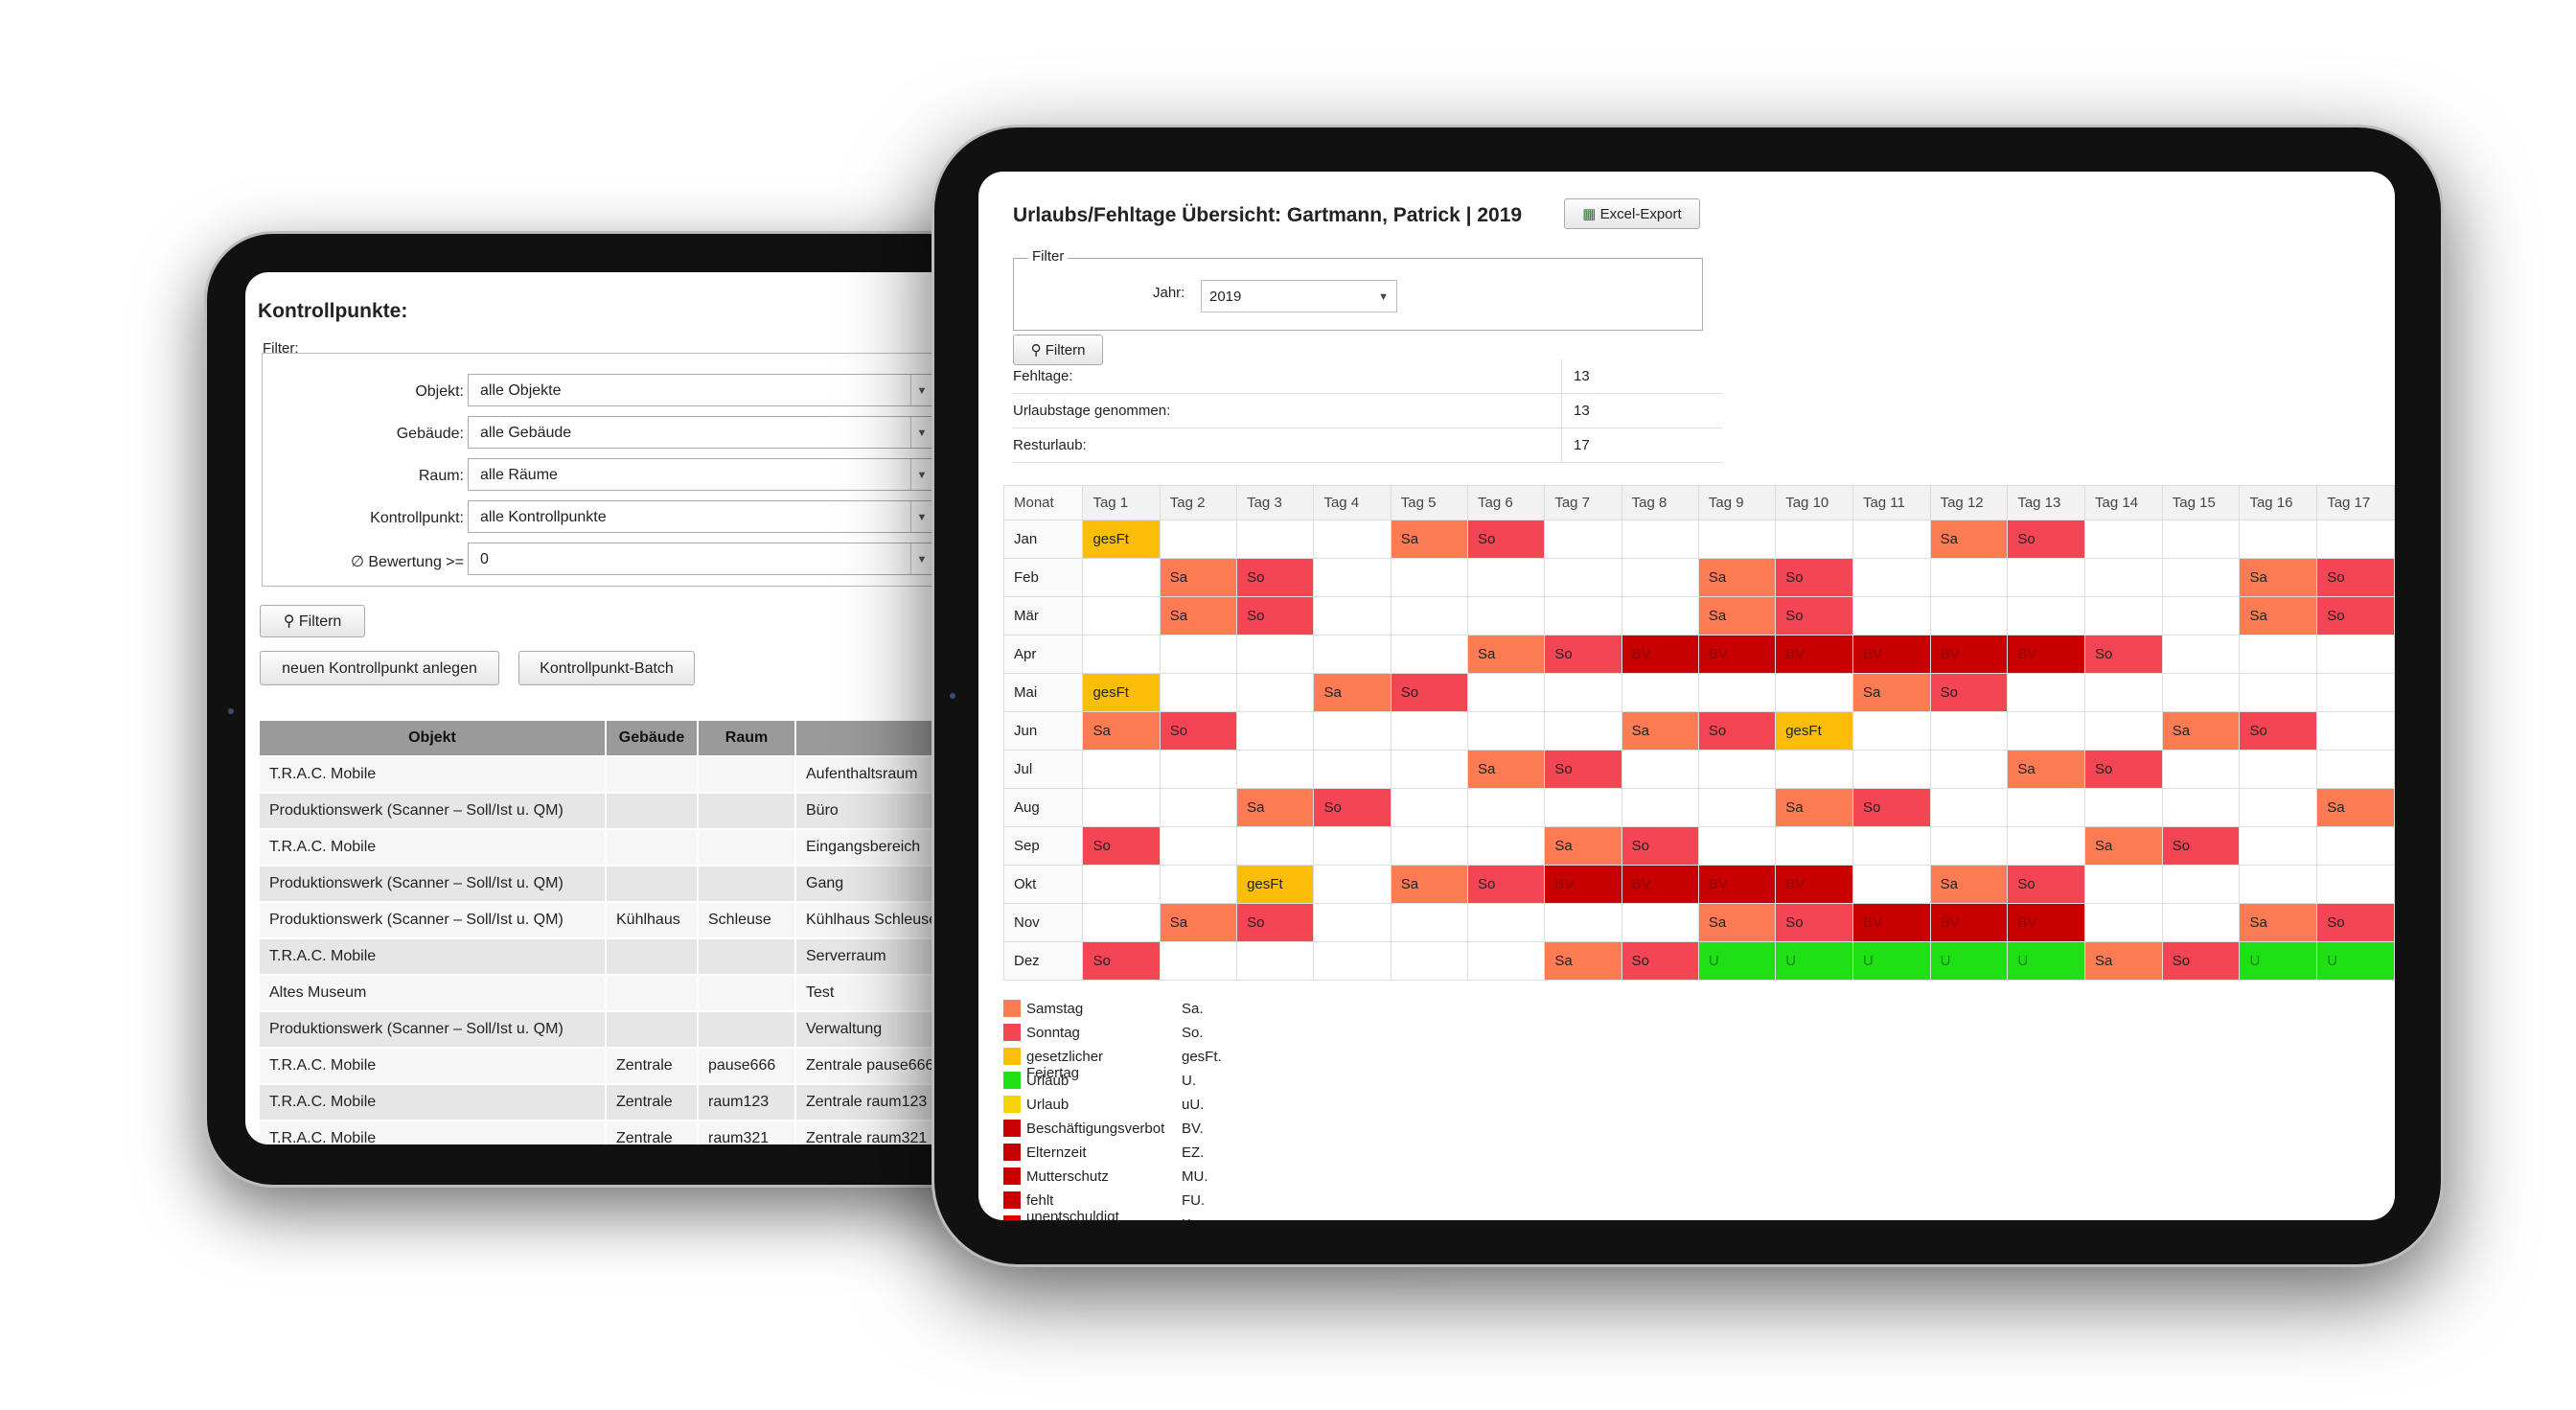 The image size is (2576, 1410). What do you see at coordinates (700, 432) in the screenshot?
I see `gebaeude-select: alle Gebäude ▼` at bounding box center [700, 432].